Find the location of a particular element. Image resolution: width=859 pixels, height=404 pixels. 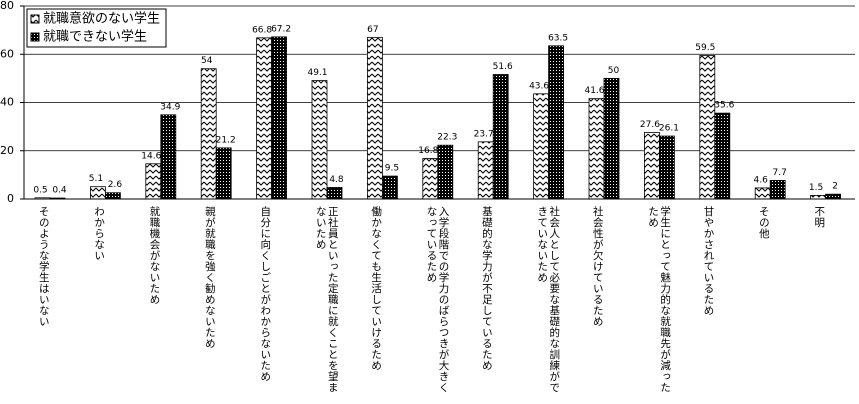

value-label: 16.8 is located at coordinates (428, 151).